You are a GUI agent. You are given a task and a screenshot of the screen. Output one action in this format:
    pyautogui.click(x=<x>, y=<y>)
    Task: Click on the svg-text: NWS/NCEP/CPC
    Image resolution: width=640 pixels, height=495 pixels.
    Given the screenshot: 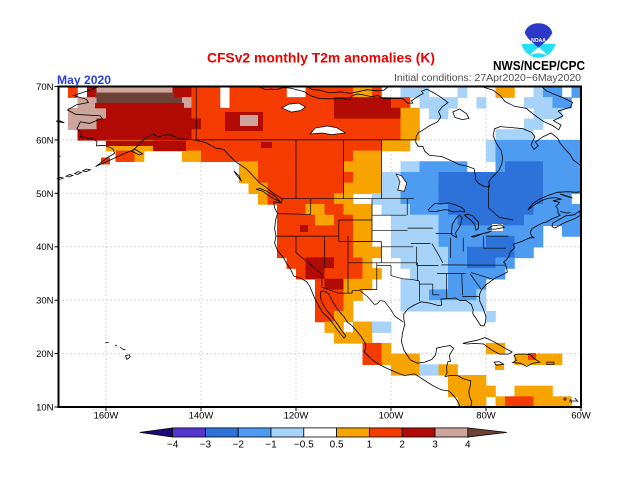 What is the action you would take?
    pyautogui.click(x=539, y=65)
    